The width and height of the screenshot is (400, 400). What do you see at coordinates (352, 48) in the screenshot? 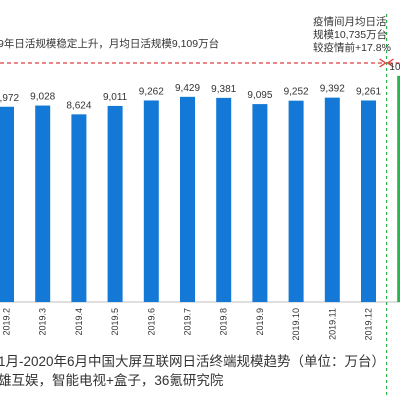
I see `annotation-covid-line-3: 较疫情前+17.8%` at bounding box center [352, 48].